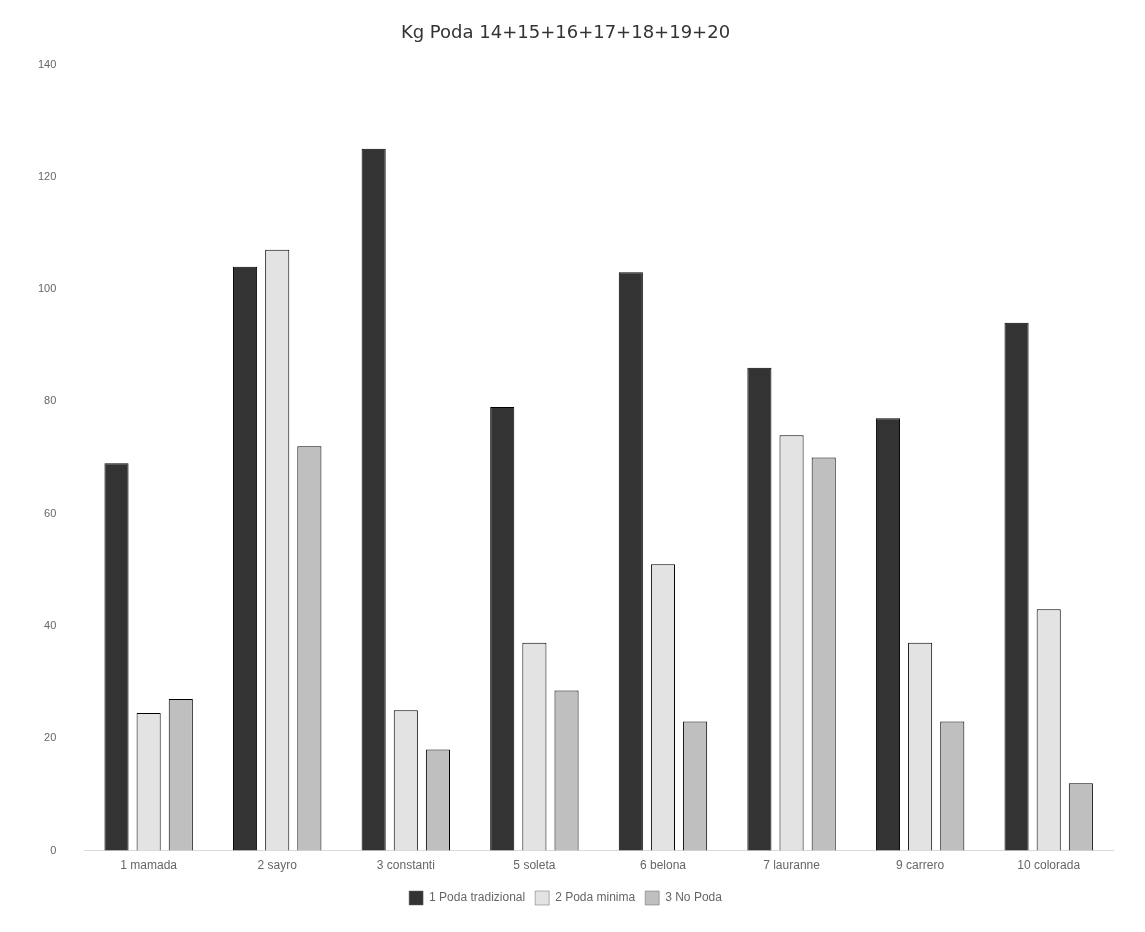 The width and height of the screenshot is (1145, 932). Describe the element at coordinates (663, 865) in the screenshot. I see `x-tick-label: 6 belona` at that location.